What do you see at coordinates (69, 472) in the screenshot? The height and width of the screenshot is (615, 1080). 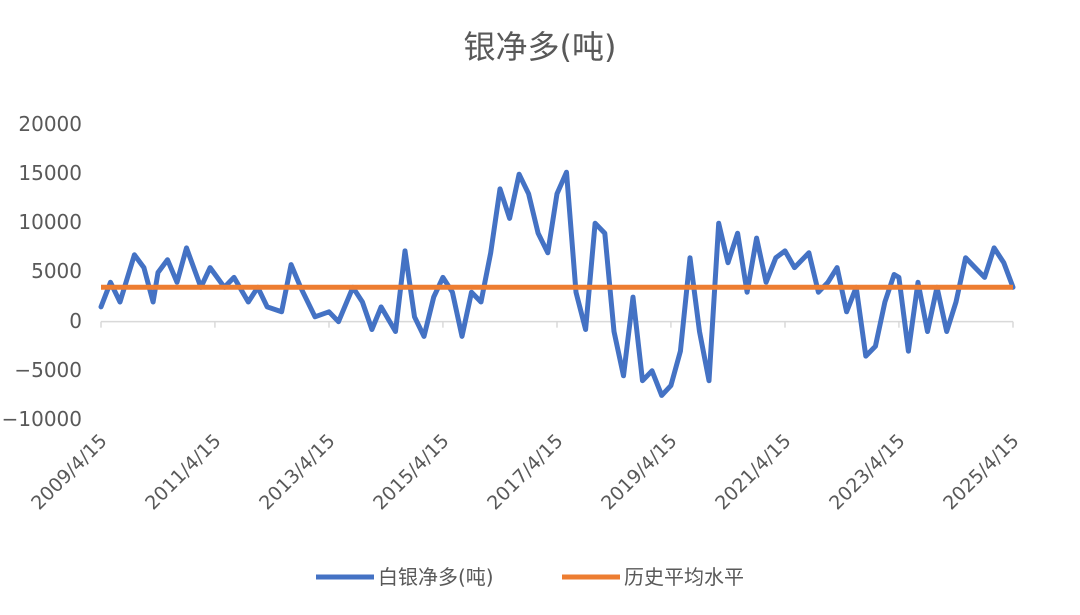 I see `x-tick-label: 2009/4/15` at bounding box center [69, 472].